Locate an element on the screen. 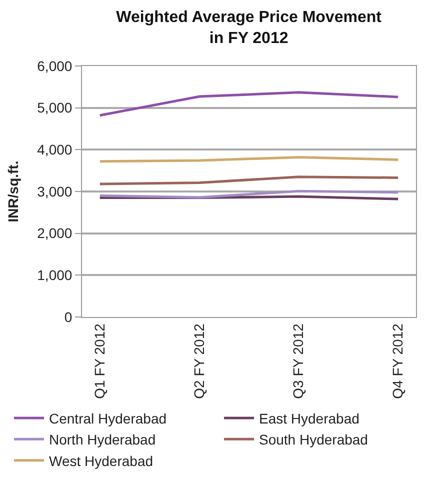 The height and width of the screenshot is (488, 429). chart-title: Weighted Average Price Movement in FY 2012 is located at coordinates (249, 27).